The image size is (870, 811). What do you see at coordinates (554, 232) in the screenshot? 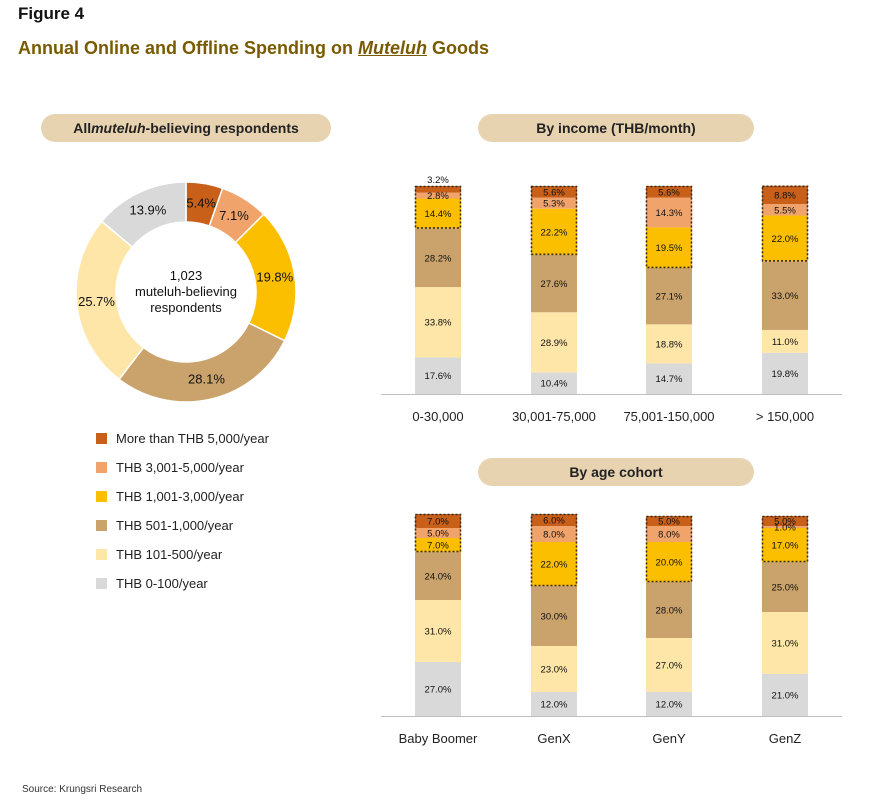
I see `data-label: 22.2%` at bounding box center [554, 232].